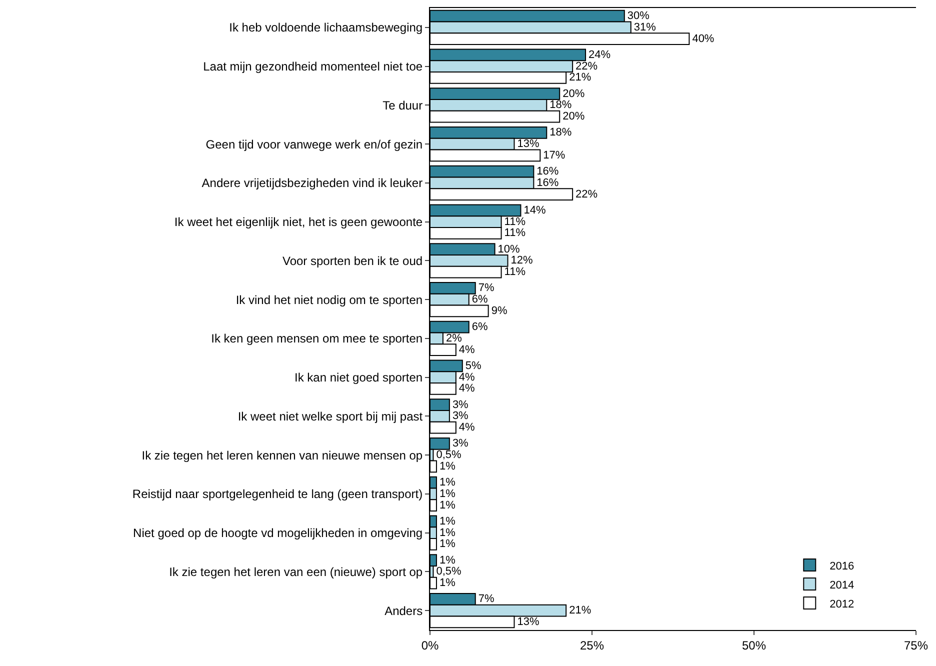  I want to click on y-tick-label: Anders, so click(403, 611).